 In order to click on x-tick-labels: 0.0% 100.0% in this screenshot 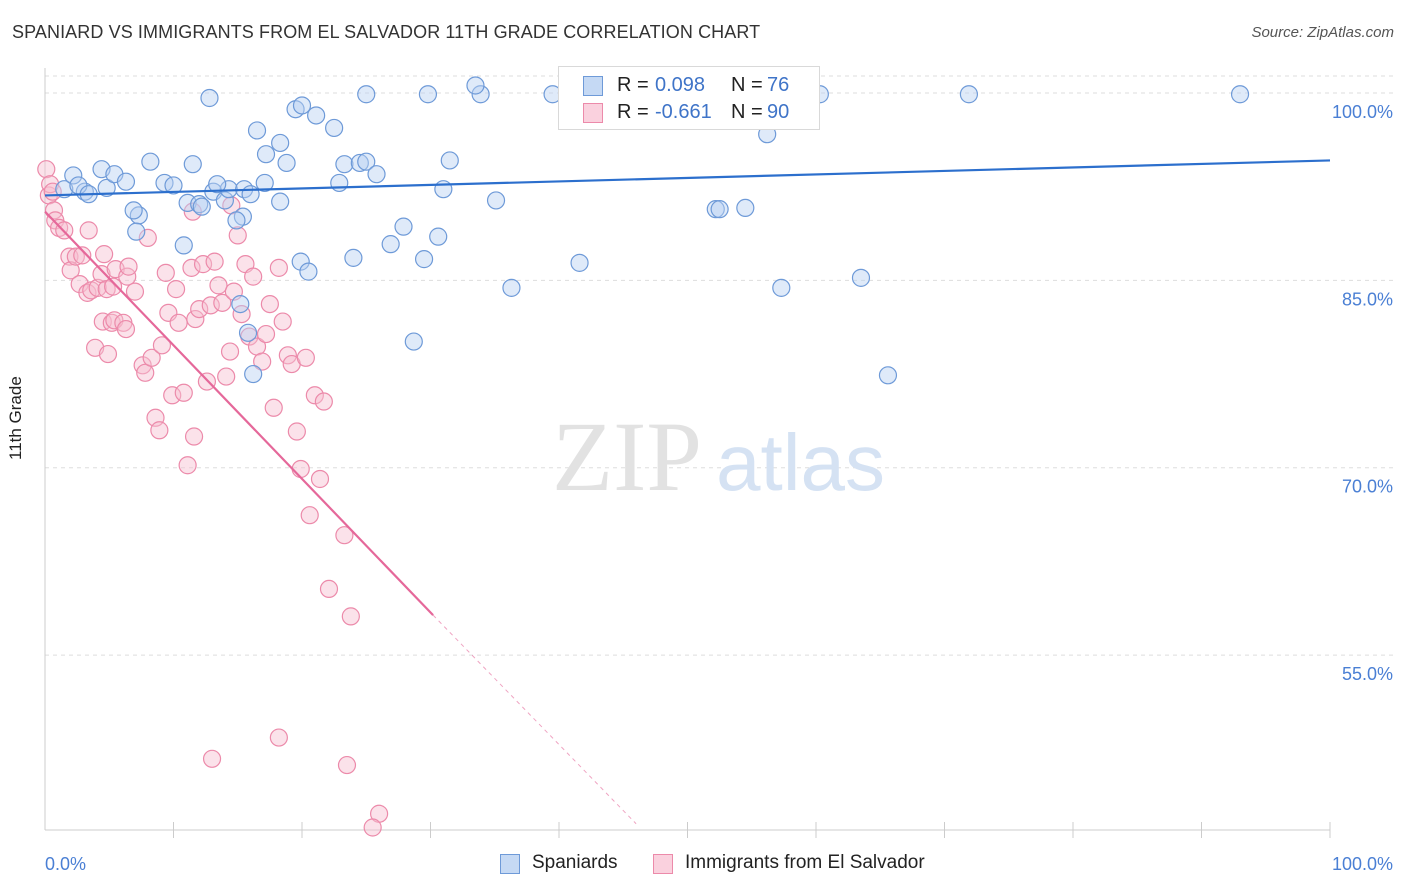, I will do `click(719, 864)`.